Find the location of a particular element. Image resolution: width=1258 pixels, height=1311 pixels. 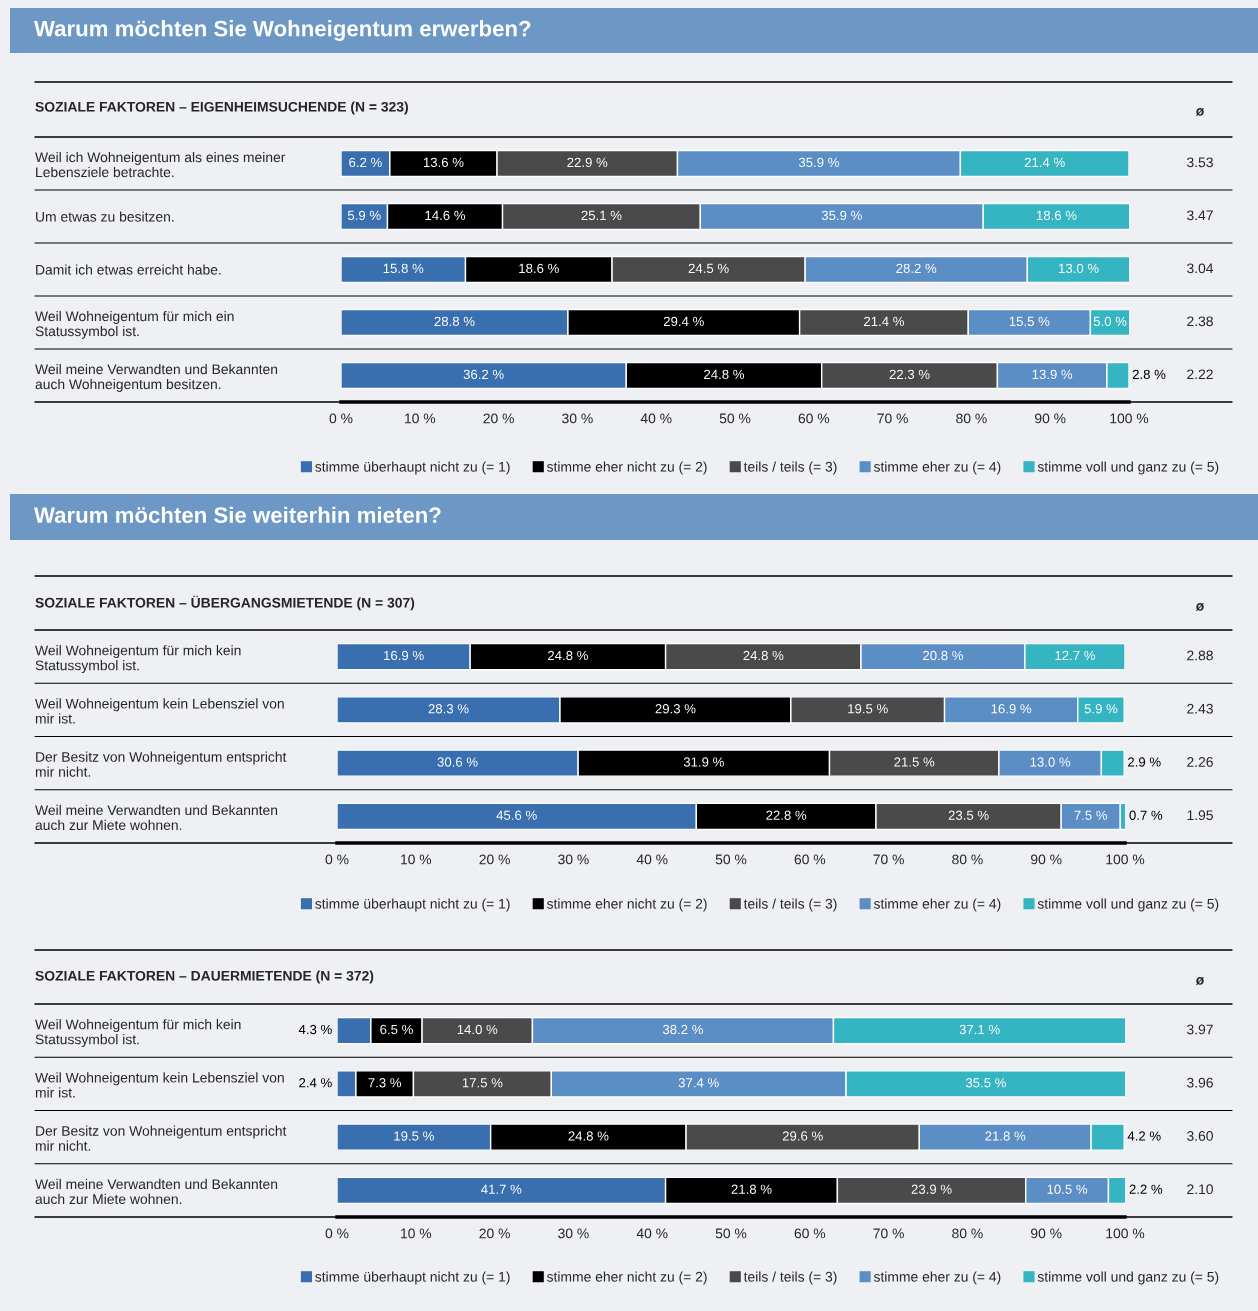

data-label: 22.3 % is located at coordinates (909, 374).